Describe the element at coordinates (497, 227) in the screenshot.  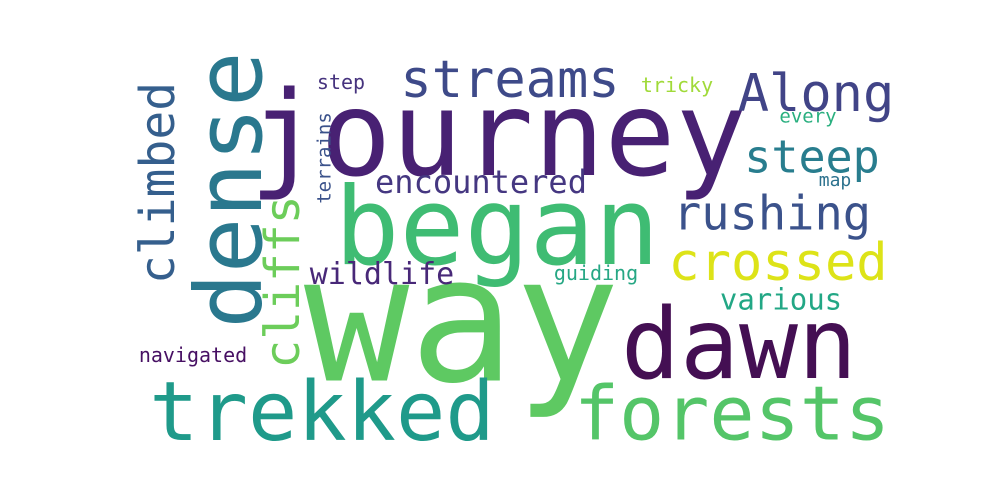
I see `word-began: began` at that location.